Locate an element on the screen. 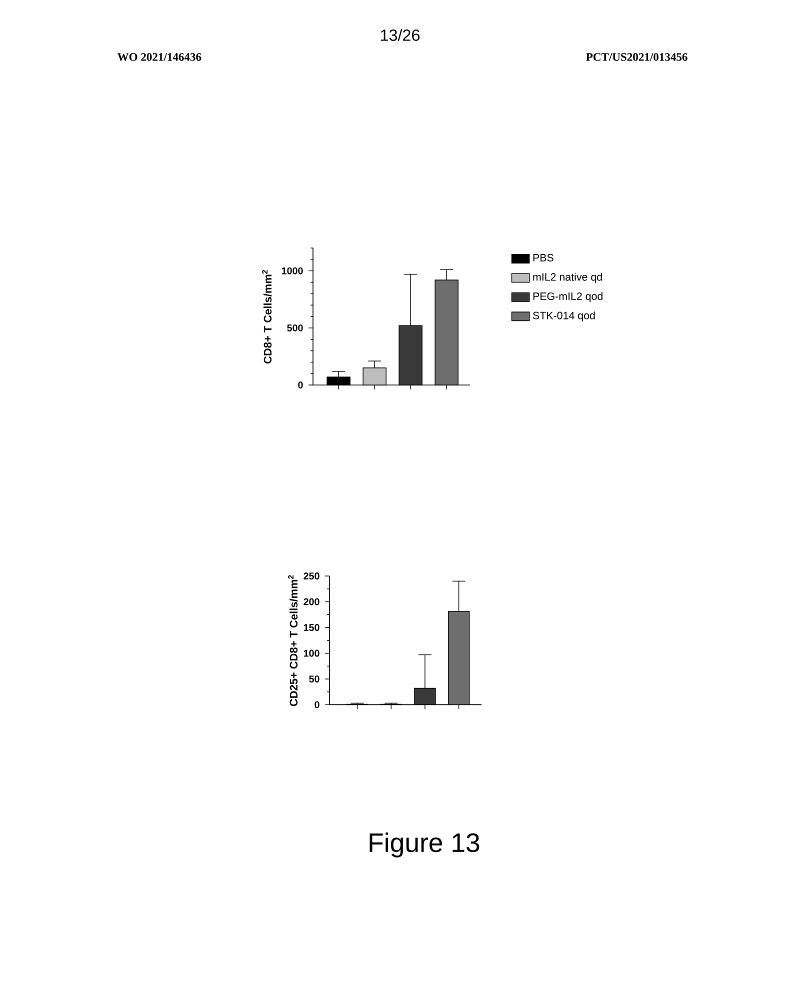  y-tick-label: 50 is located at coordinates (314, 679).